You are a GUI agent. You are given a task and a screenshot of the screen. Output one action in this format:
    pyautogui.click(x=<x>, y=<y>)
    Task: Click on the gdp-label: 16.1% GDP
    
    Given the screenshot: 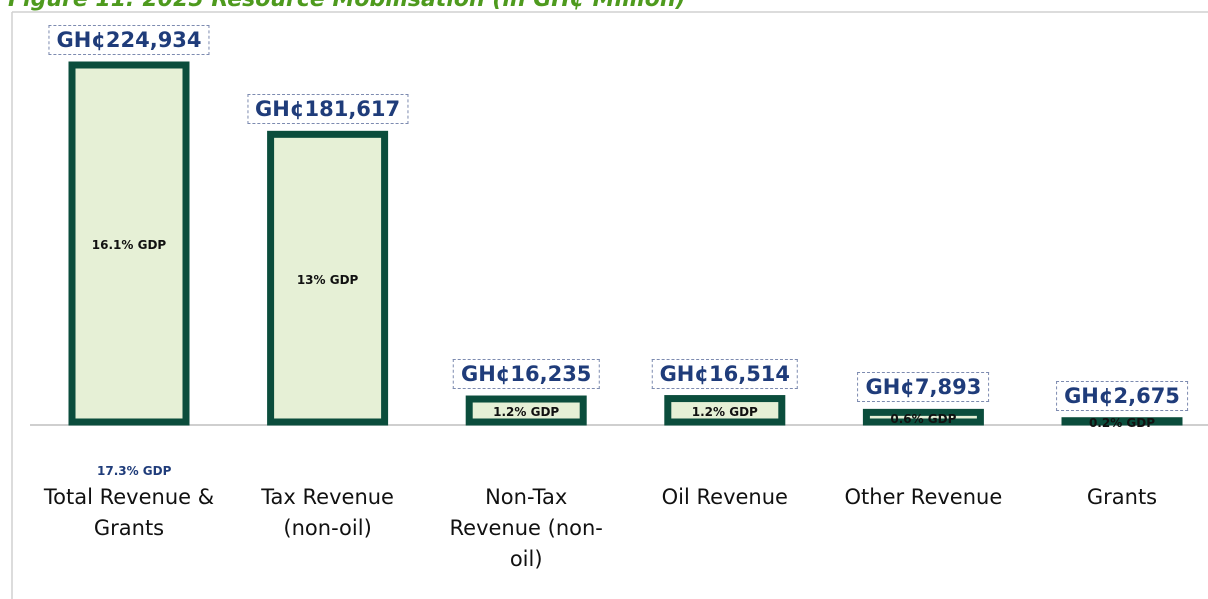 What is the action you would take?
    pyautogui.click(x=129, y=245)
    